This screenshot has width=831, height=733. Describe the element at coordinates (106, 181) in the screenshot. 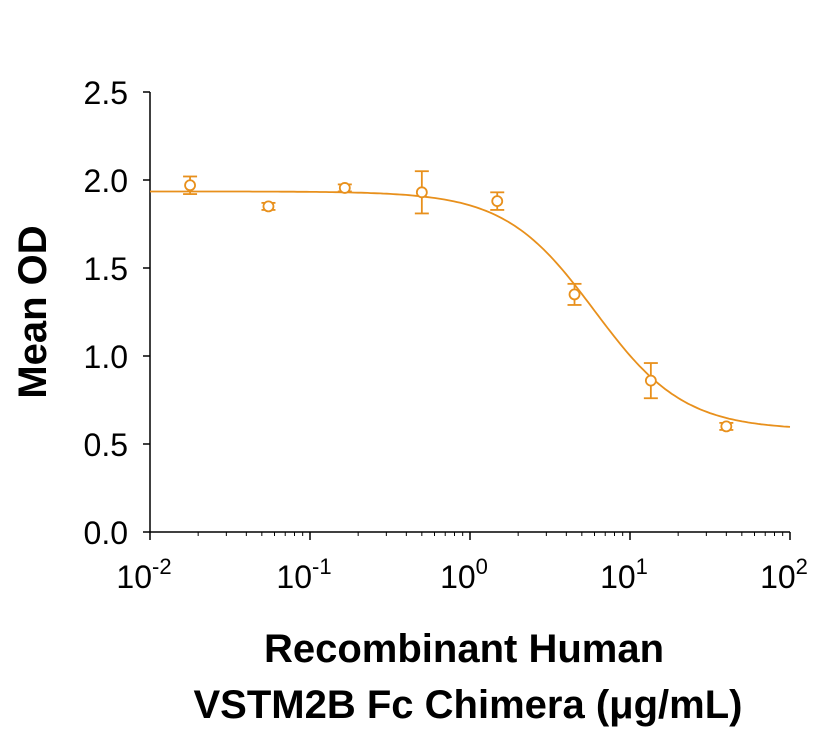

I see `y-tick-label: 2.0` at that location.